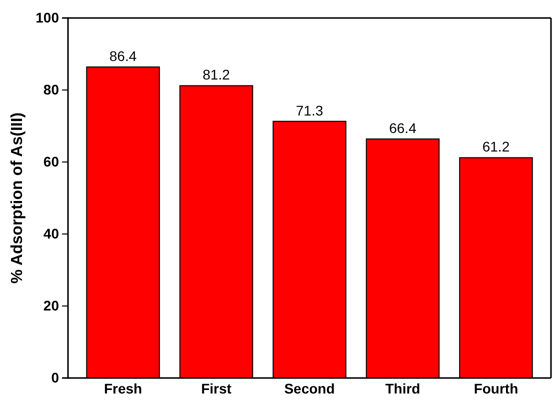  What do you see at coordinates (496, 146) in the screenshot?
I see `data-label: 61.2` at bounding box center [496, 146].